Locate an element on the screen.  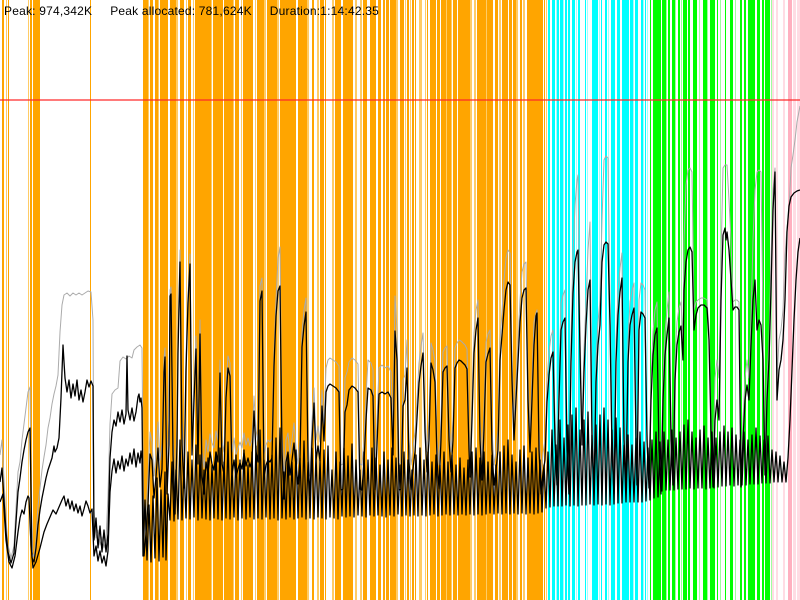
peak-stat: Peak: 974,342K is located at coordinates (48, 11).